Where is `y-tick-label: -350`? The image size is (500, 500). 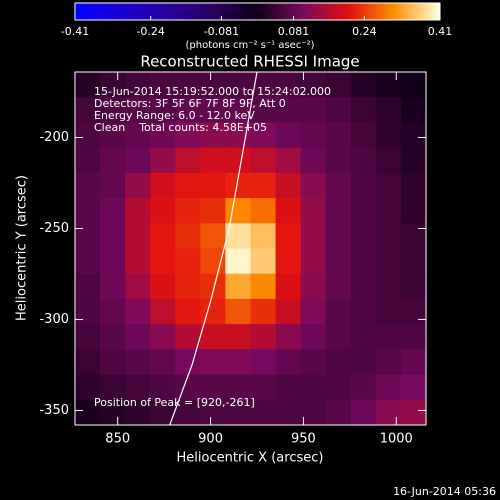
y-tick-label: -350 is located at coordinates (54, 410).